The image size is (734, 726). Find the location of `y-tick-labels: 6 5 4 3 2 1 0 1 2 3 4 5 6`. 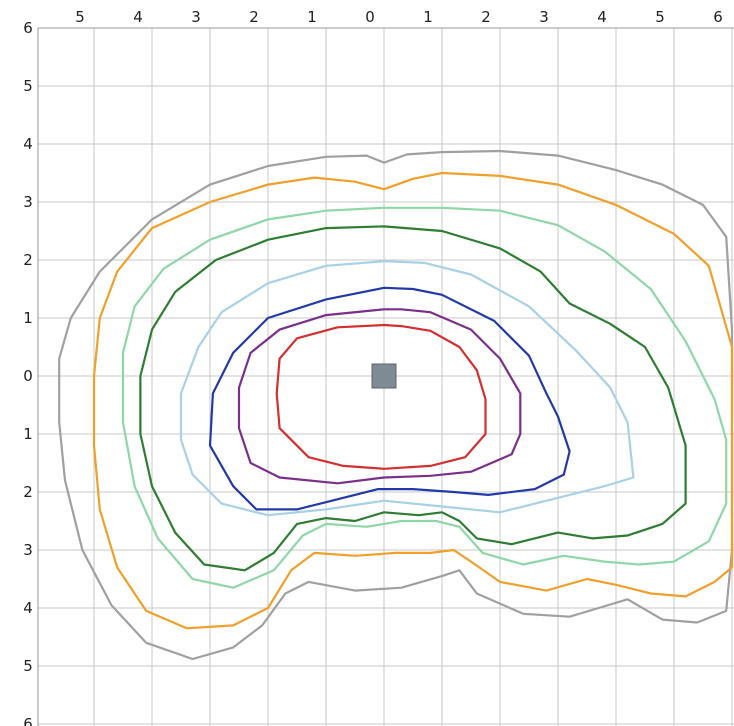

y-tick-labels: 6 5 4 3 2 1 0 1 2 3 4 5 6 is located at coordinates (28, 372).